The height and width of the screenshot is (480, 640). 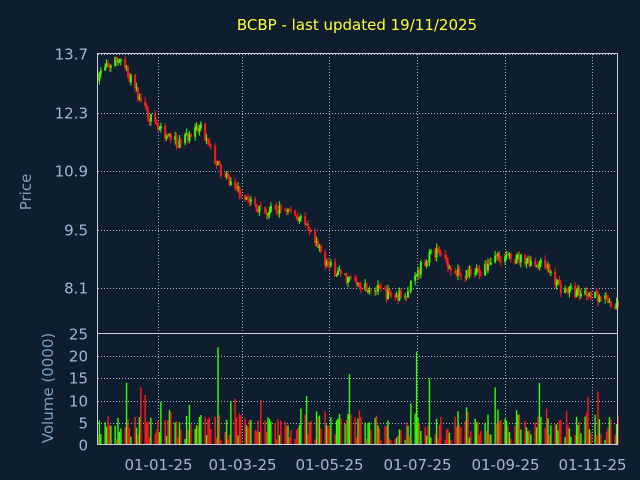 What do you see at coordinates (242, 465) in the screenshot?
I see `x-tick-label: 01-03-25` at bounding box center [242, 465].